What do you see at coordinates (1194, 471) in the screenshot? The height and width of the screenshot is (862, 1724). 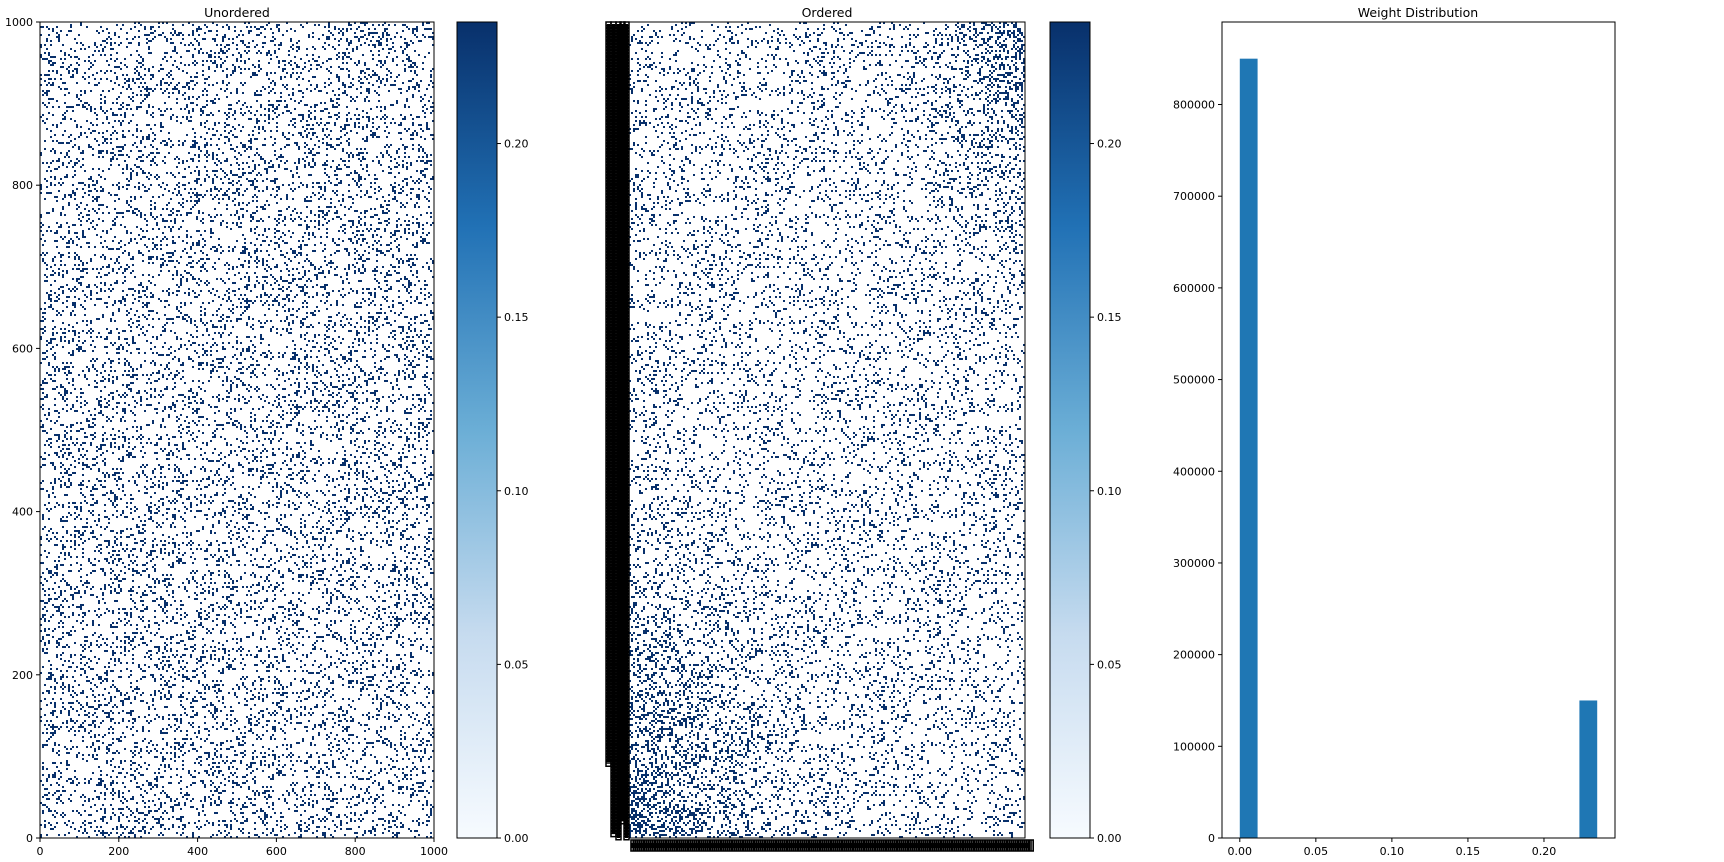 I see `y-tick-label: 400000` at bounding box center [1194, 471].